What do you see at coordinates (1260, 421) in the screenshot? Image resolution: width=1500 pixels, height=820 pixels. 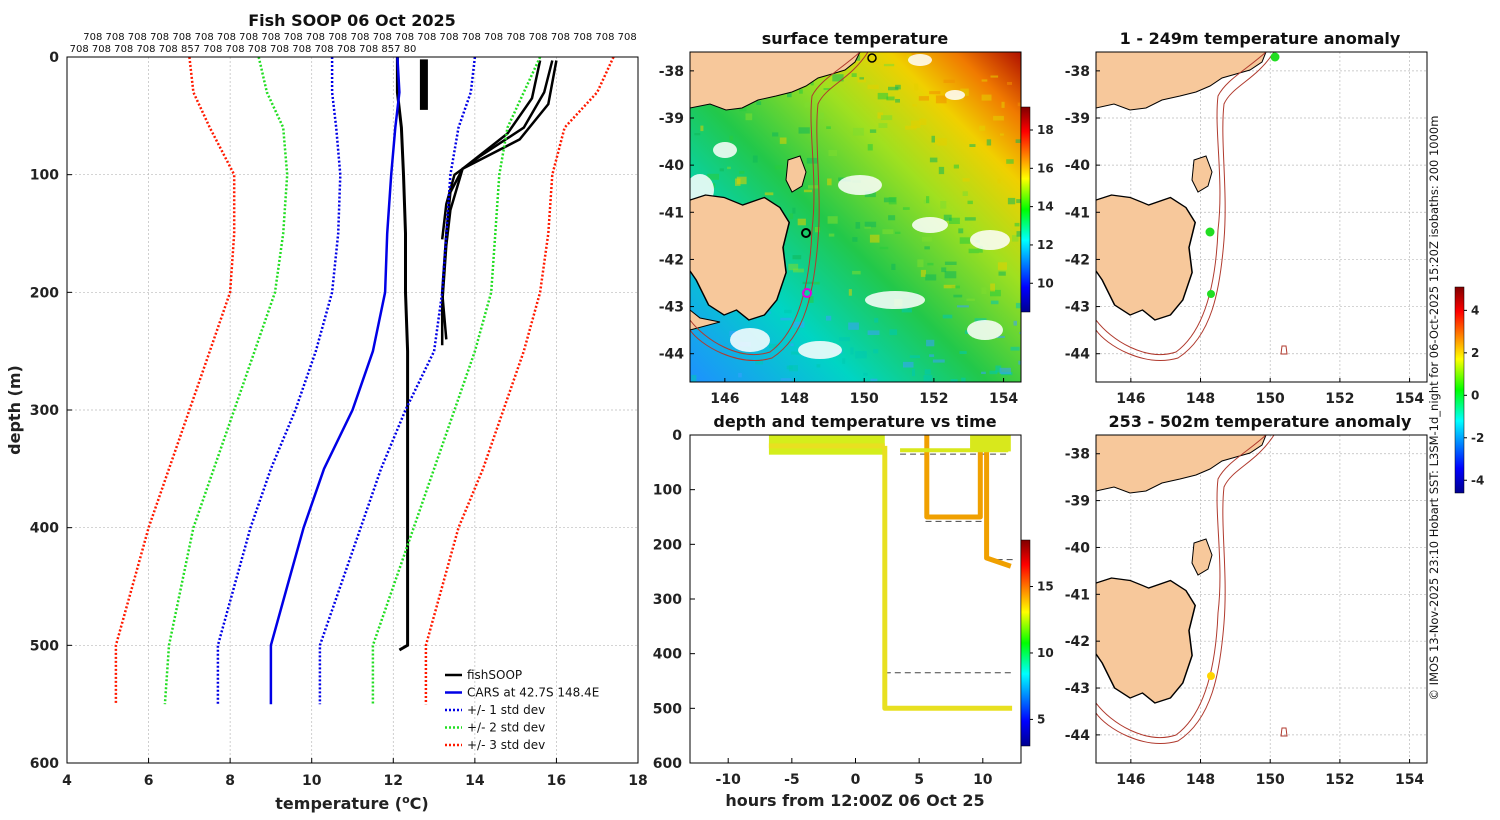 I see `anomaly-deep-title: 253 - 502m temperature anomaly` at bounding box center [1260, 421].